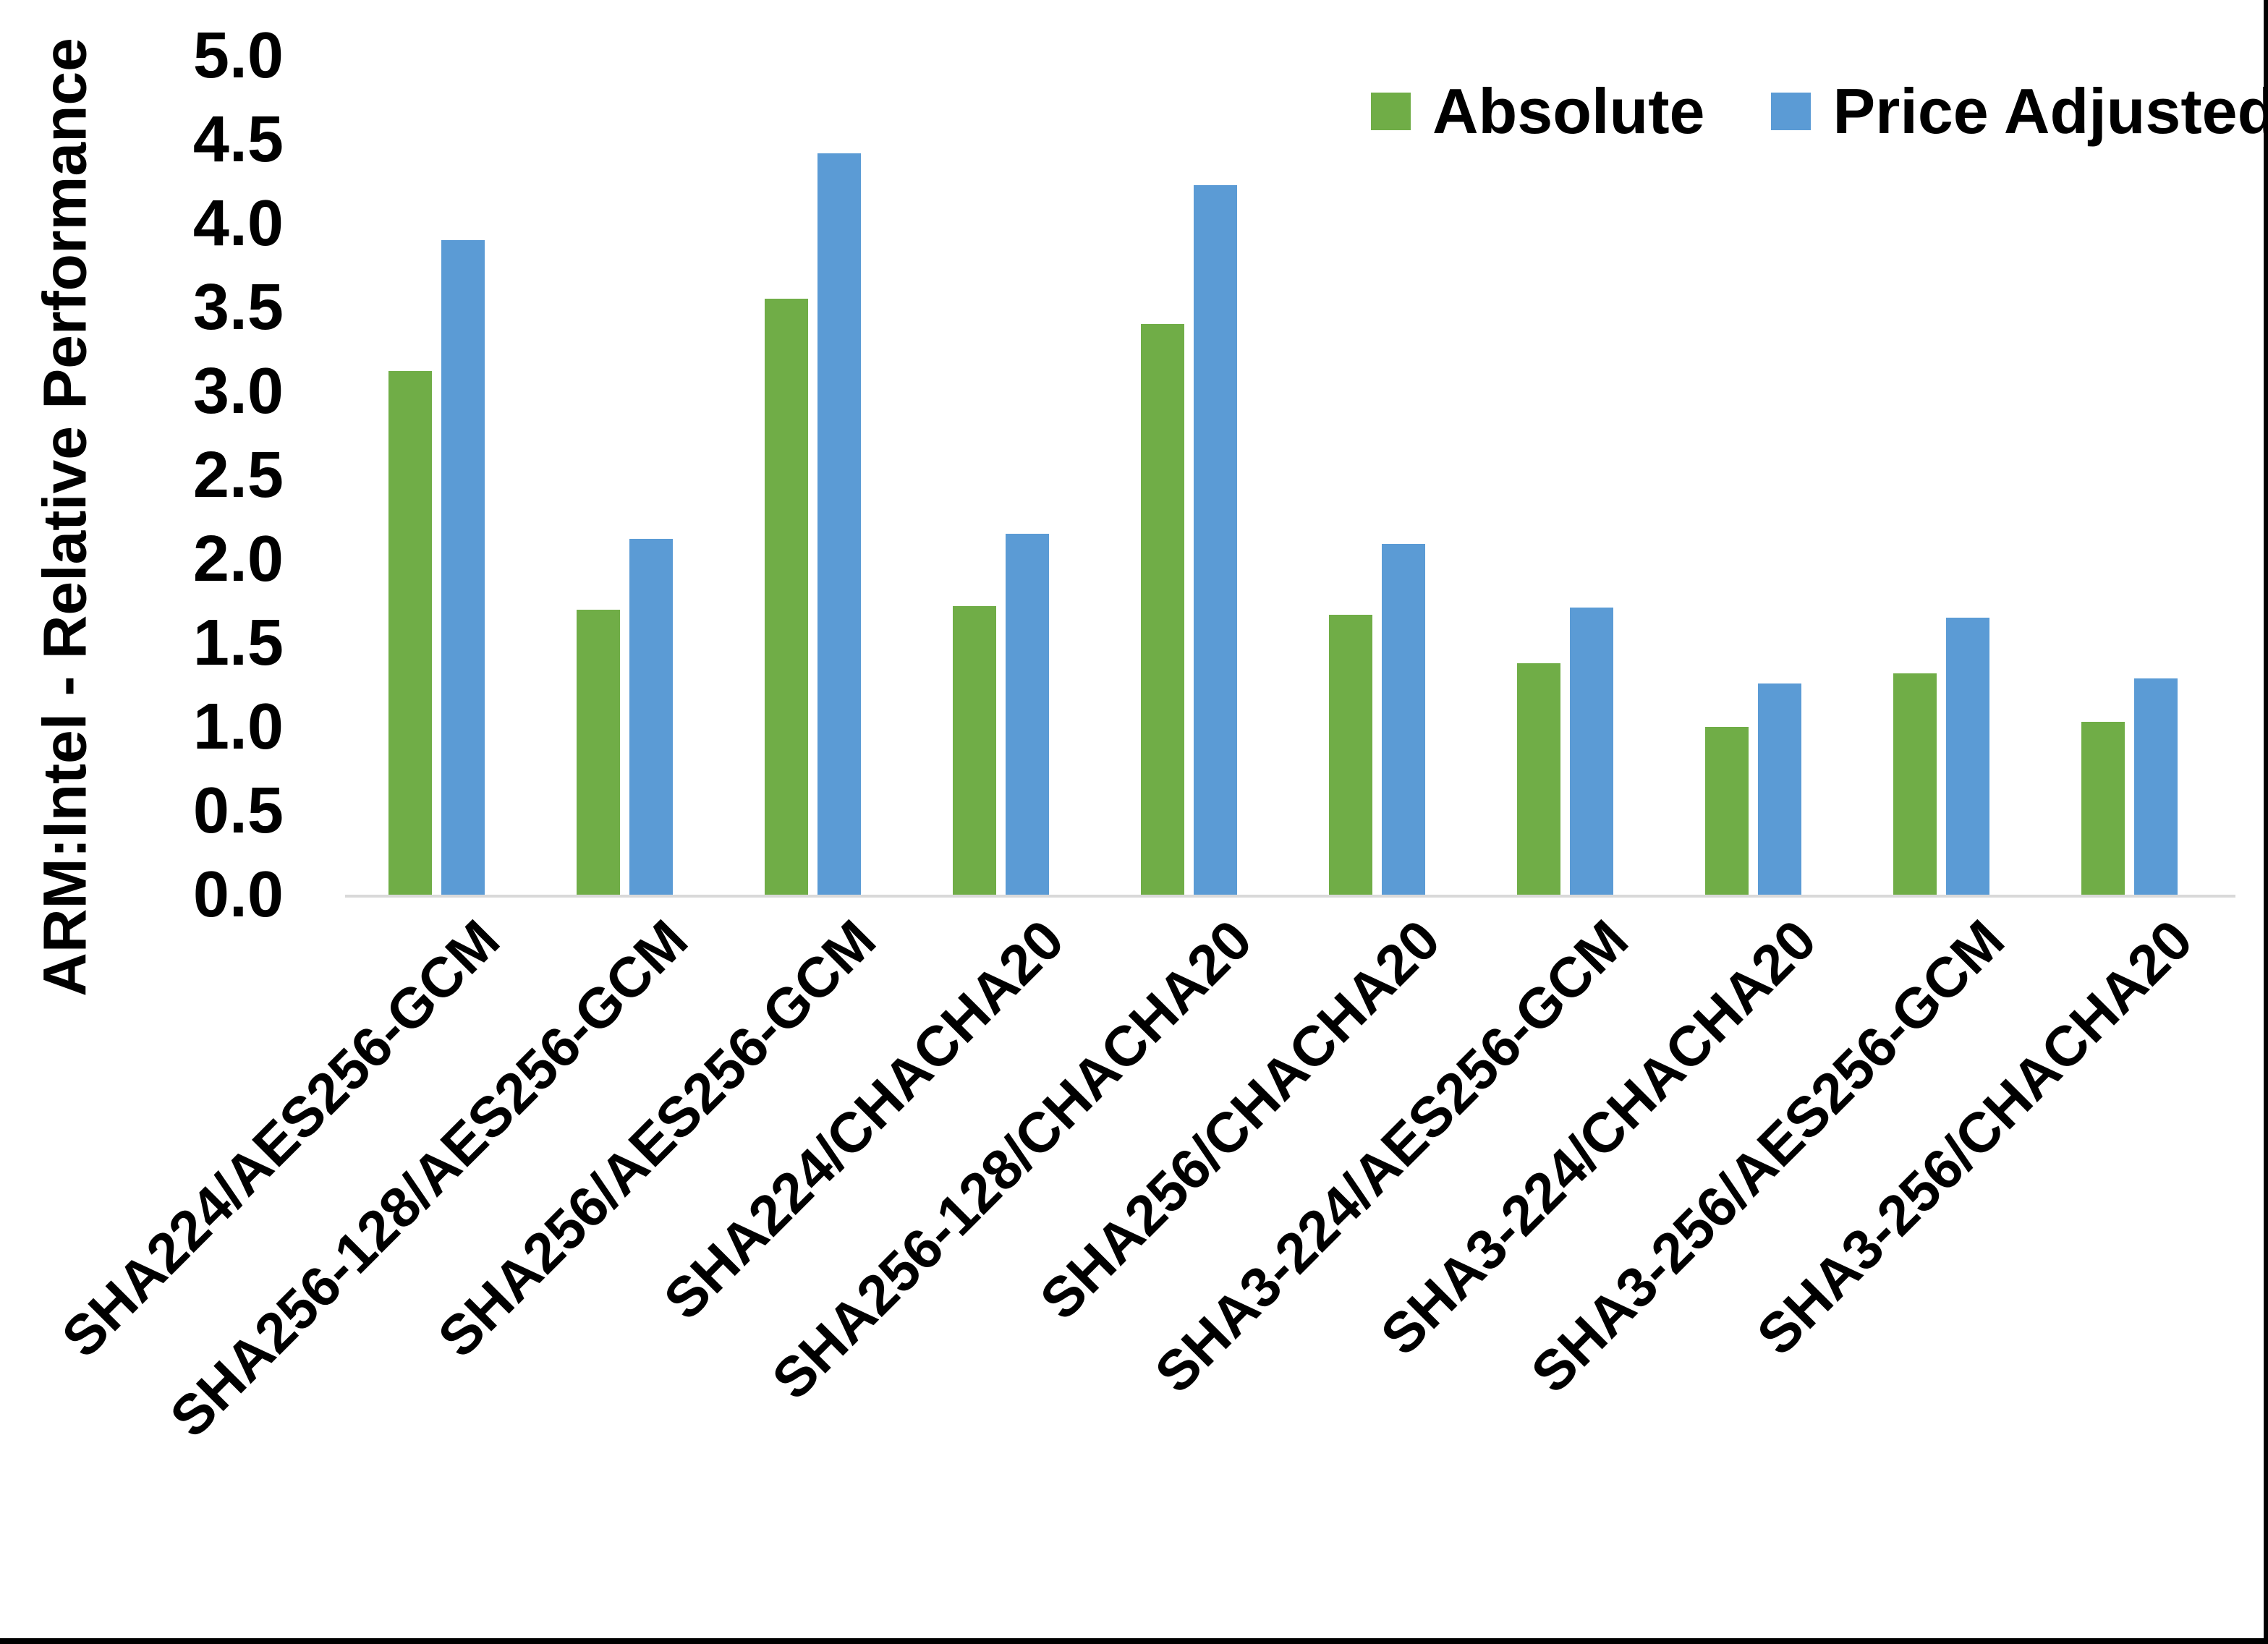 The height and width of the screenshot is (1644, 2268). I want to click on y-tick-label: 0.0, so click(238, 895).